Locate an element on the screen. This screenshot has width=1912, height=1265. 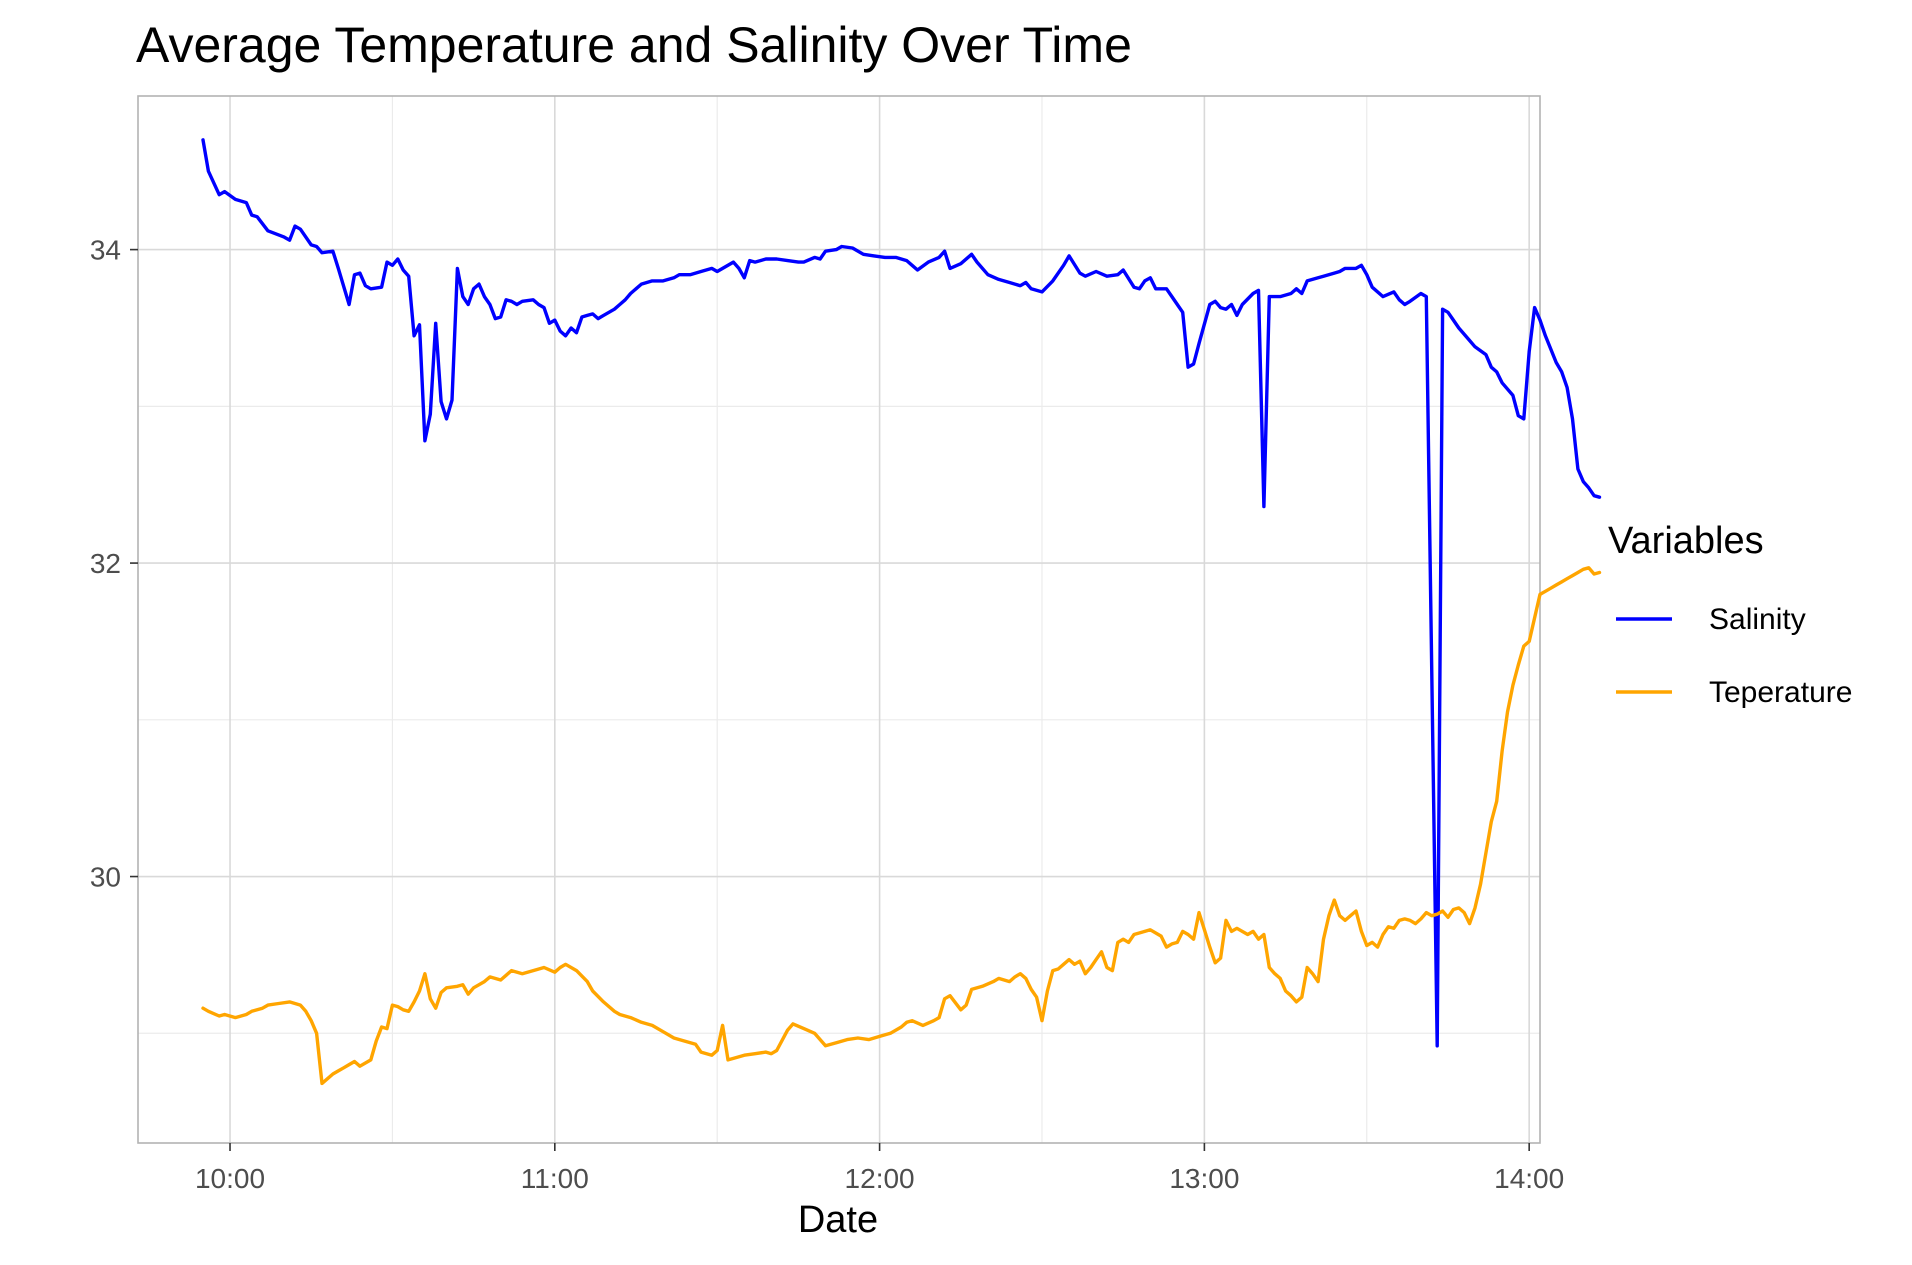
x-tick-label: 10:00 is located at coordinates (230, 1178).